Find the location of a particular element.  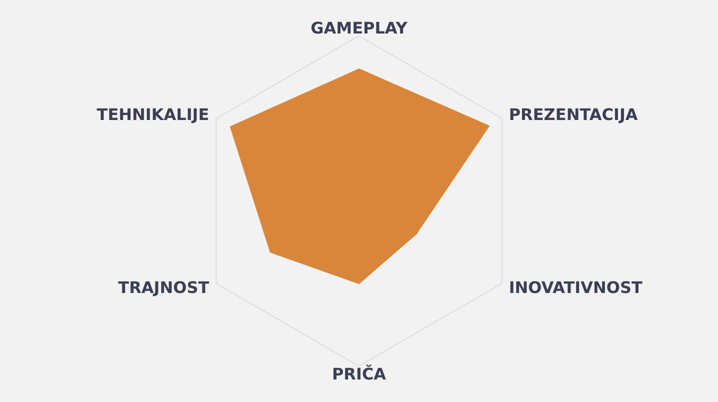

spoke-label: PRIČA is located at coordinates (359, 374).